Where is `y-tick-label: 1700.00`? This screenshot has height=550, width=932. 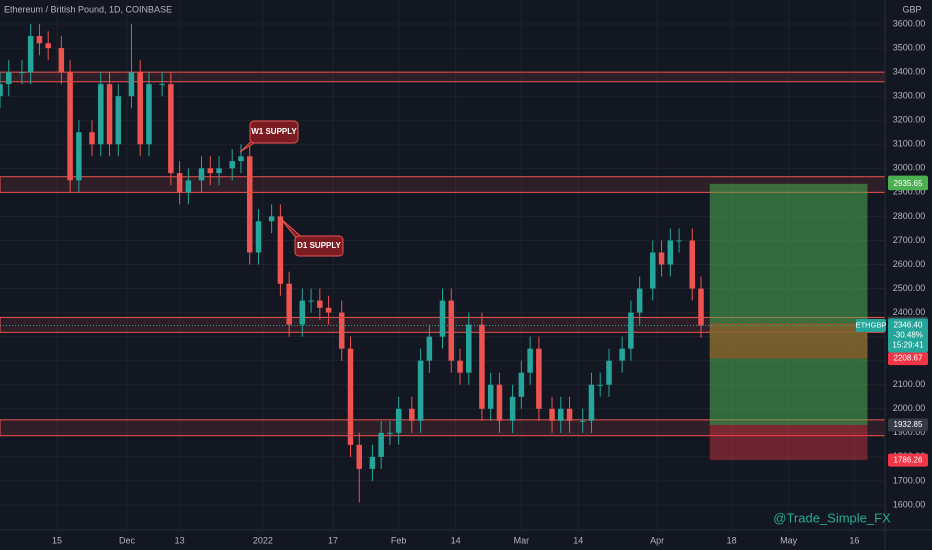 y-tick-label: 1700.00 is located at coordinates (909, 480).